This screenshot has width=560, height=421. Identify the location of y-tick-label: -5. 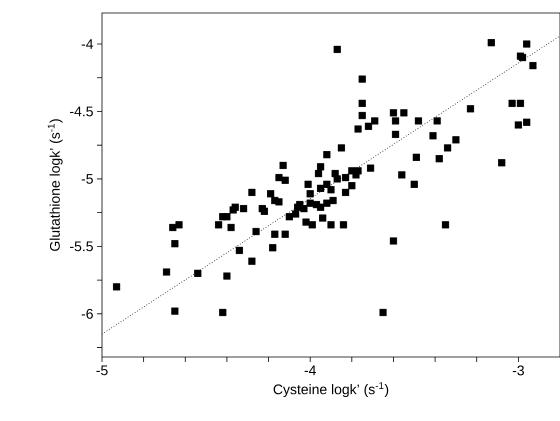
(87, 179).